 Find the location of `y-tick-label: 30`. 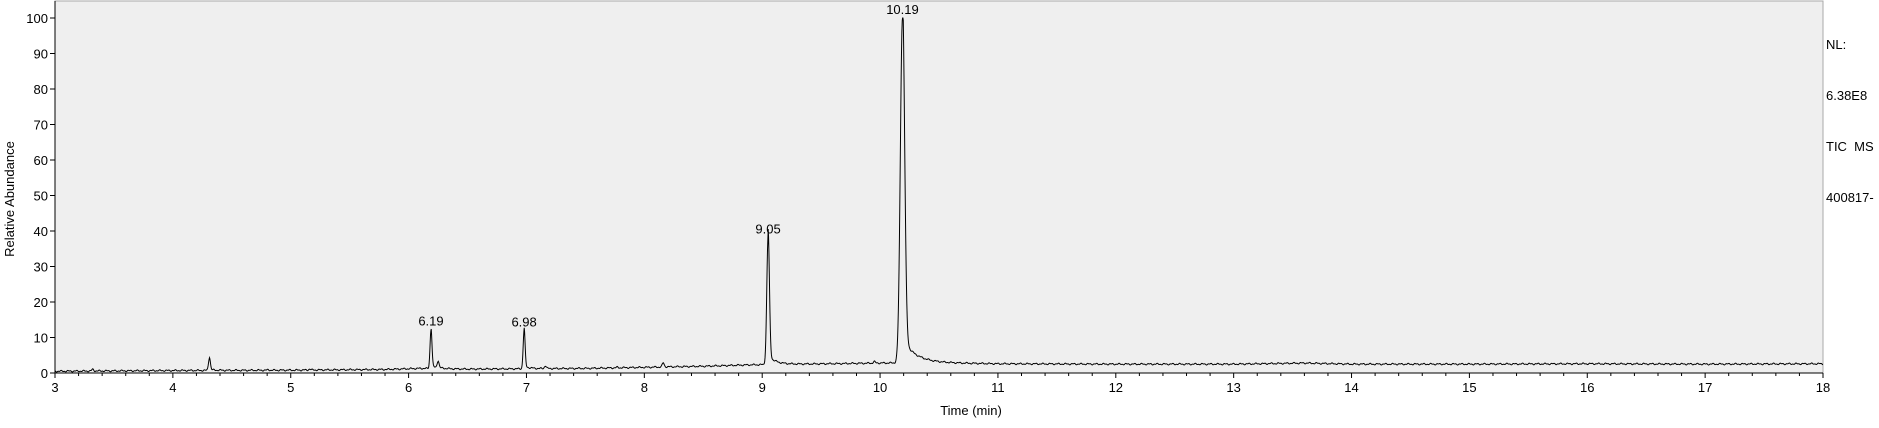

y-tick-label: 30 is located at coordinates (41, 267).